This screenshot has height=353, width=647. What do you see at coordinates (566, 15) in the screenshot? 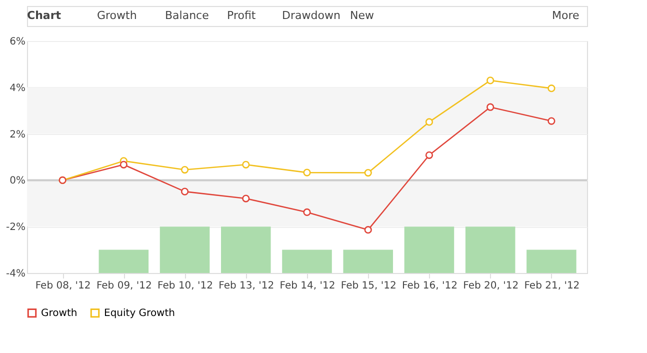
I see `text: More` at bounding box center [566, 15].